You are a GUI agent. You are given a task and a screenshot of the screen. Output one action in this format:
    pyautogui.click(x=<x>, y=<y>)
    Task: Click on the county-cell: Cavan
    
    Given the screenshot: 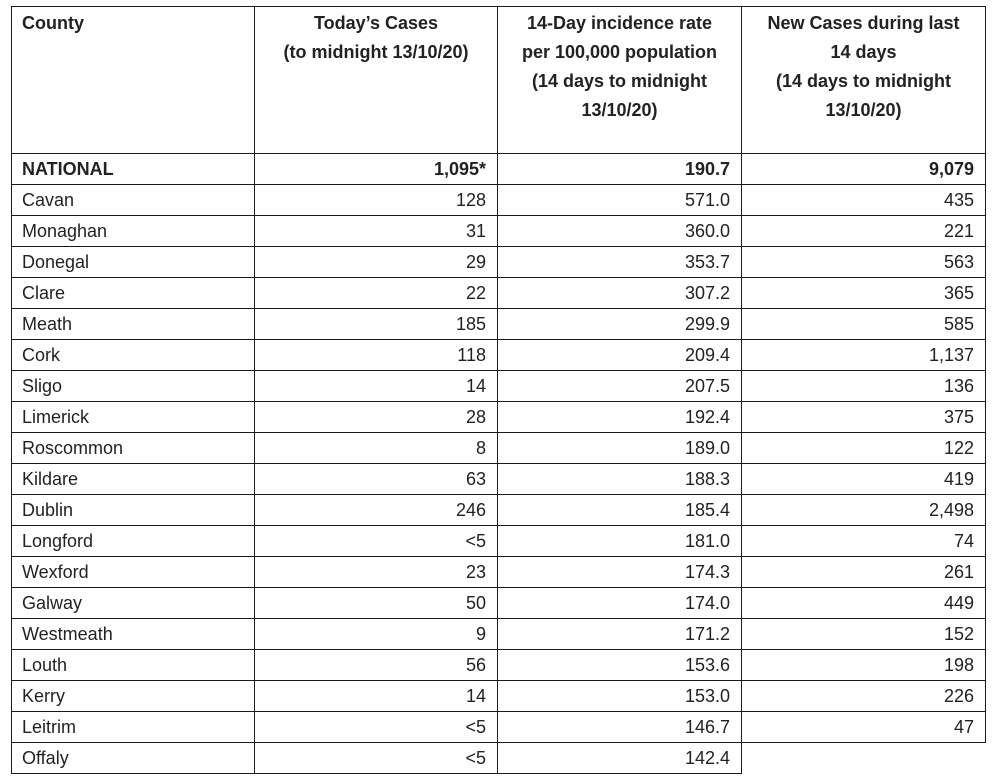 What is the action you would take?
    pyautogui.click(x=133, y=200)
    